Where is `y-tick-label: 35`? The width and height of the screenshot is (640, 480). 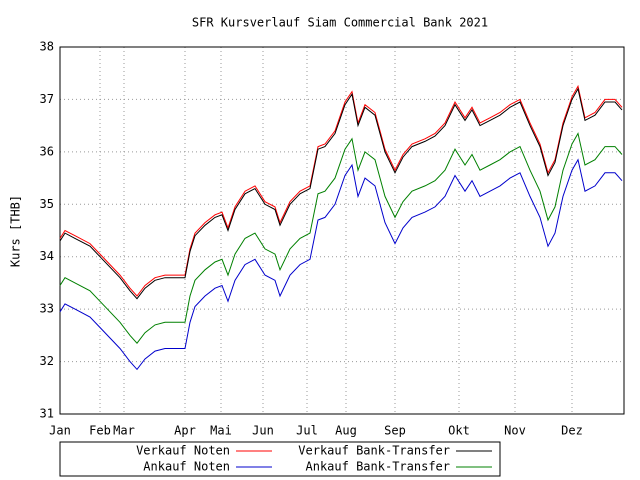 y-tick-label: 35 is located at coordinates (47, 204).